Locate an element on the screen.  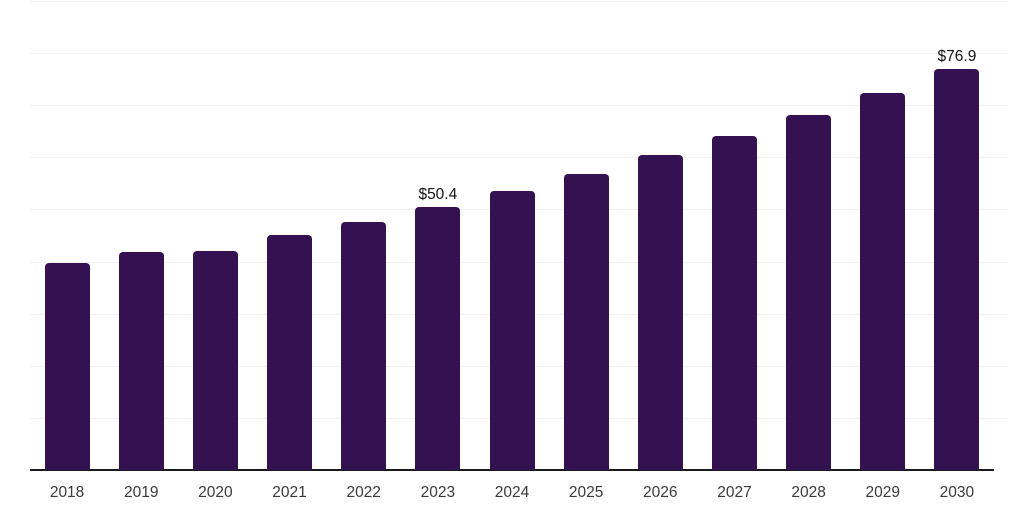
x-tick-2023: 2023 is located at coordinates (438, 492).